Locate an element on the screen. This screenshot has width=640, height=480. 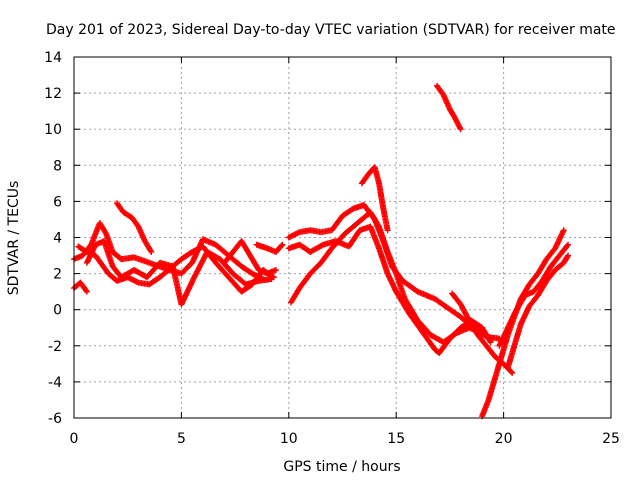
series-track-o is located at coordinates (534, 295).